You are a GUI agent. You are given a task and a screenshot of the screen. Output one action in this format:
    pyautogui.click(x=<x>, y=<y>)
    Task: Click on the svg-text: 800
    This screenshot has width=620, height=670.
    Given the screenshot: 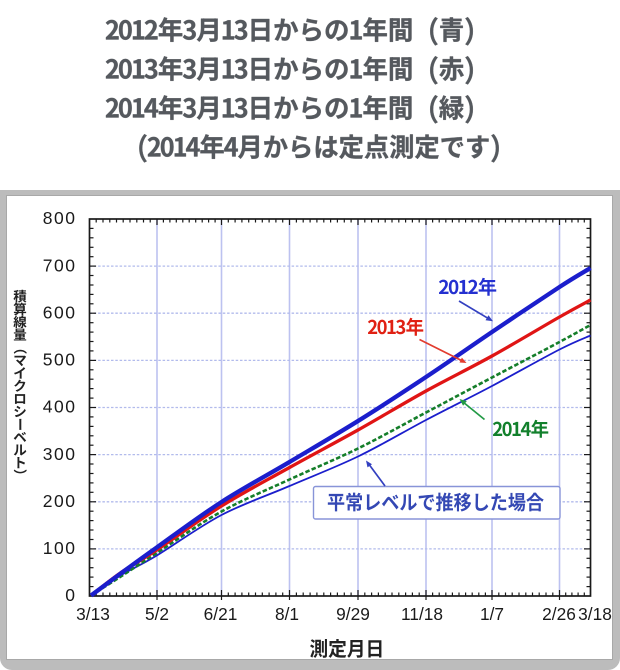 What is the action you would take?
    pyautogui.click(x=60, y=218)
    